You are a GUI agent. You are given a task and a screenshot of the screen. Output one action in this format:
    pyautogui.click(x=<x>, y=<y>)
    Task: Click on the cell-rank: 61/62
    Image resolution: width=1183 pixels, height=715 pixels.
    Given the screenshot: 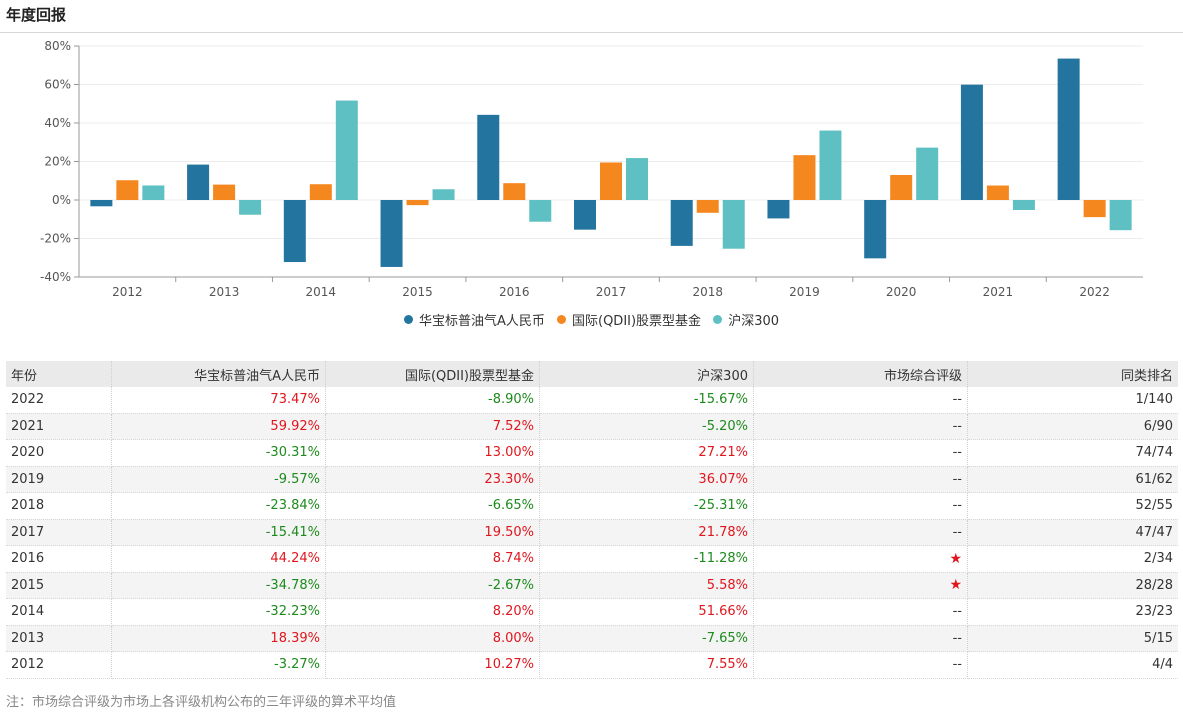 What is the action you would take?
    pyautogui.click(x=1072, y=479)
    